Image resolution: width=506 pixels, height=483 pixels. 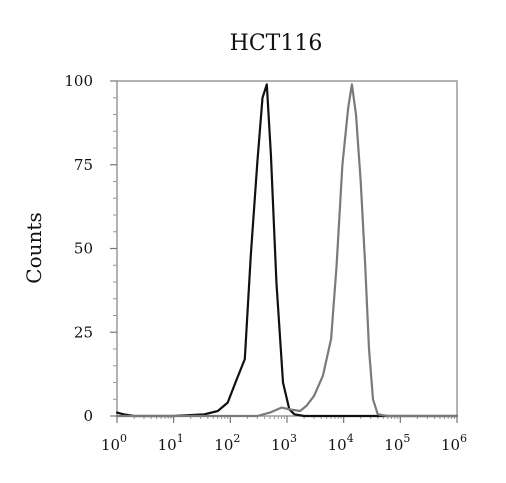 I want to click on y-tick-label: 75, so click(x=83, y=165).